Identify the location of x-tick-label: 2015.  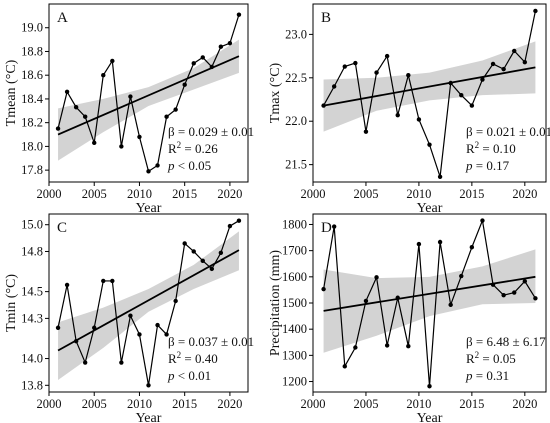
(471, 194).